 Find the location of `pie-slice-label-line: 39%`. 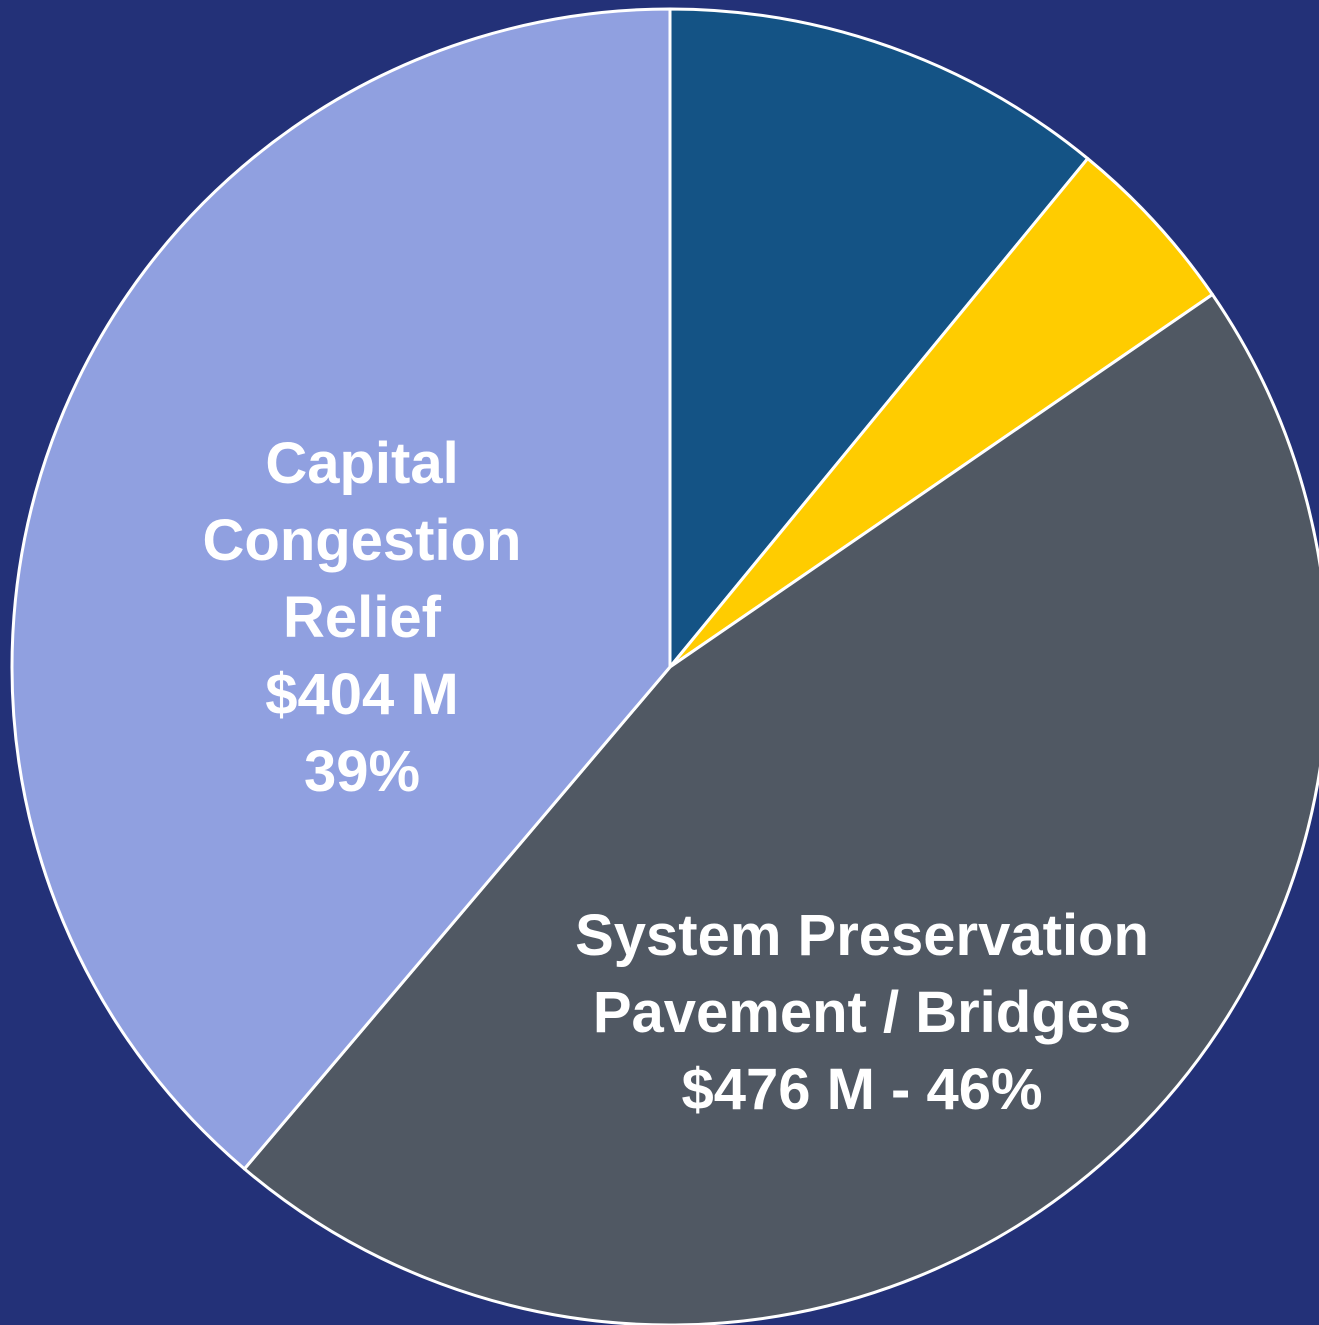

pie-slice-label-line: 39% is located at coordinates (362, 771).